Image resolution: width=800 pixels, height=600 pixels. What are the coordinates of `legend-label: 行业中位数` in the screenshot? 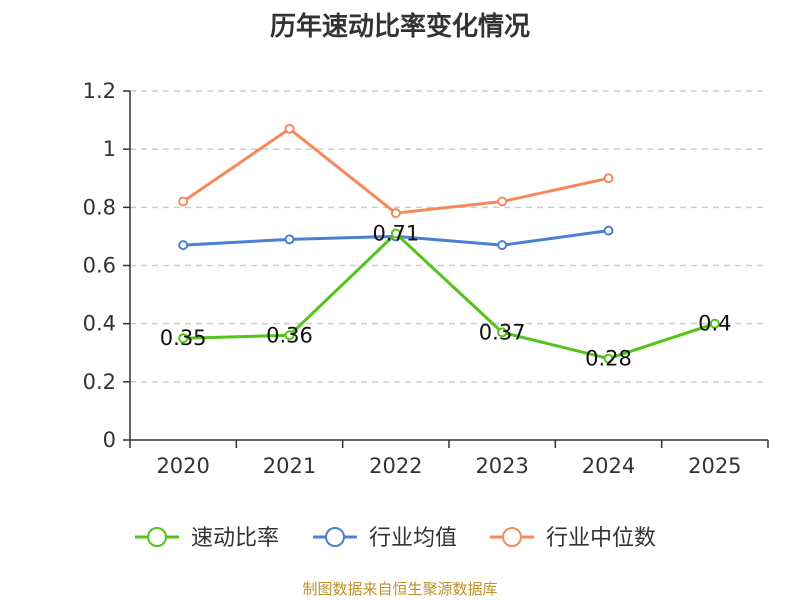 It's located at (601, 538).